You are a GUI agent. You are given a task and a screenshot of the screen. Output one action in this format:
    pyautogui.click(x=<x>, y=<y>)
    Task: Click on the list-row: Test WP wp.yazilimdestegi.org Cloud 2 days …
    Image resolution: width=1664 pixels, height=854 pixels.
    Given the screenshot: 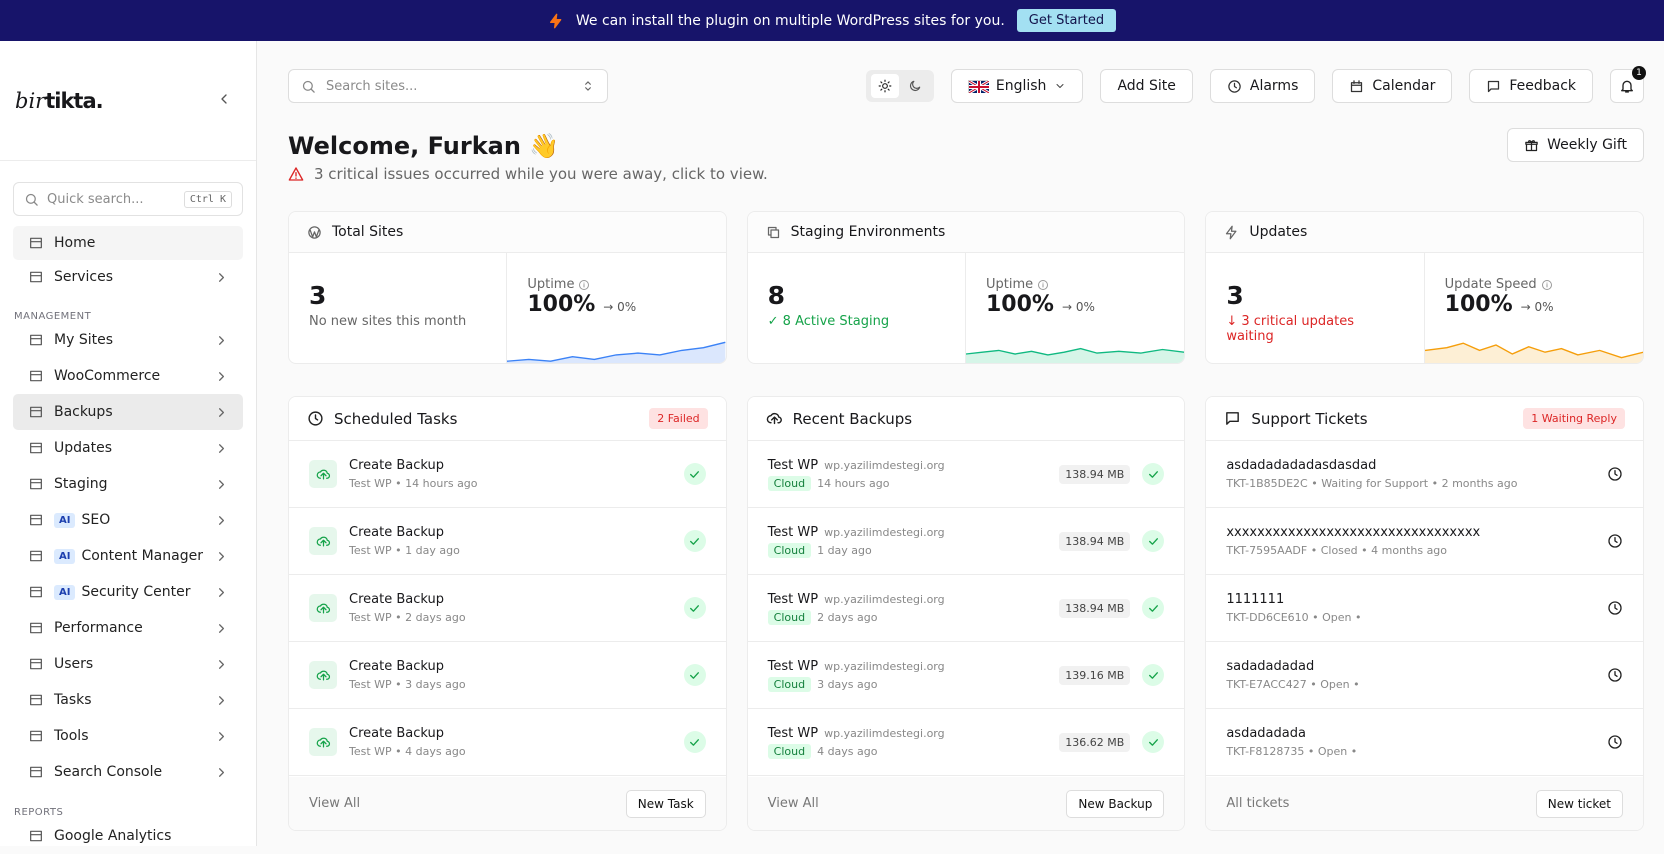 What is the action you would take?
    pyautogui.click(x=966, y=608)
    